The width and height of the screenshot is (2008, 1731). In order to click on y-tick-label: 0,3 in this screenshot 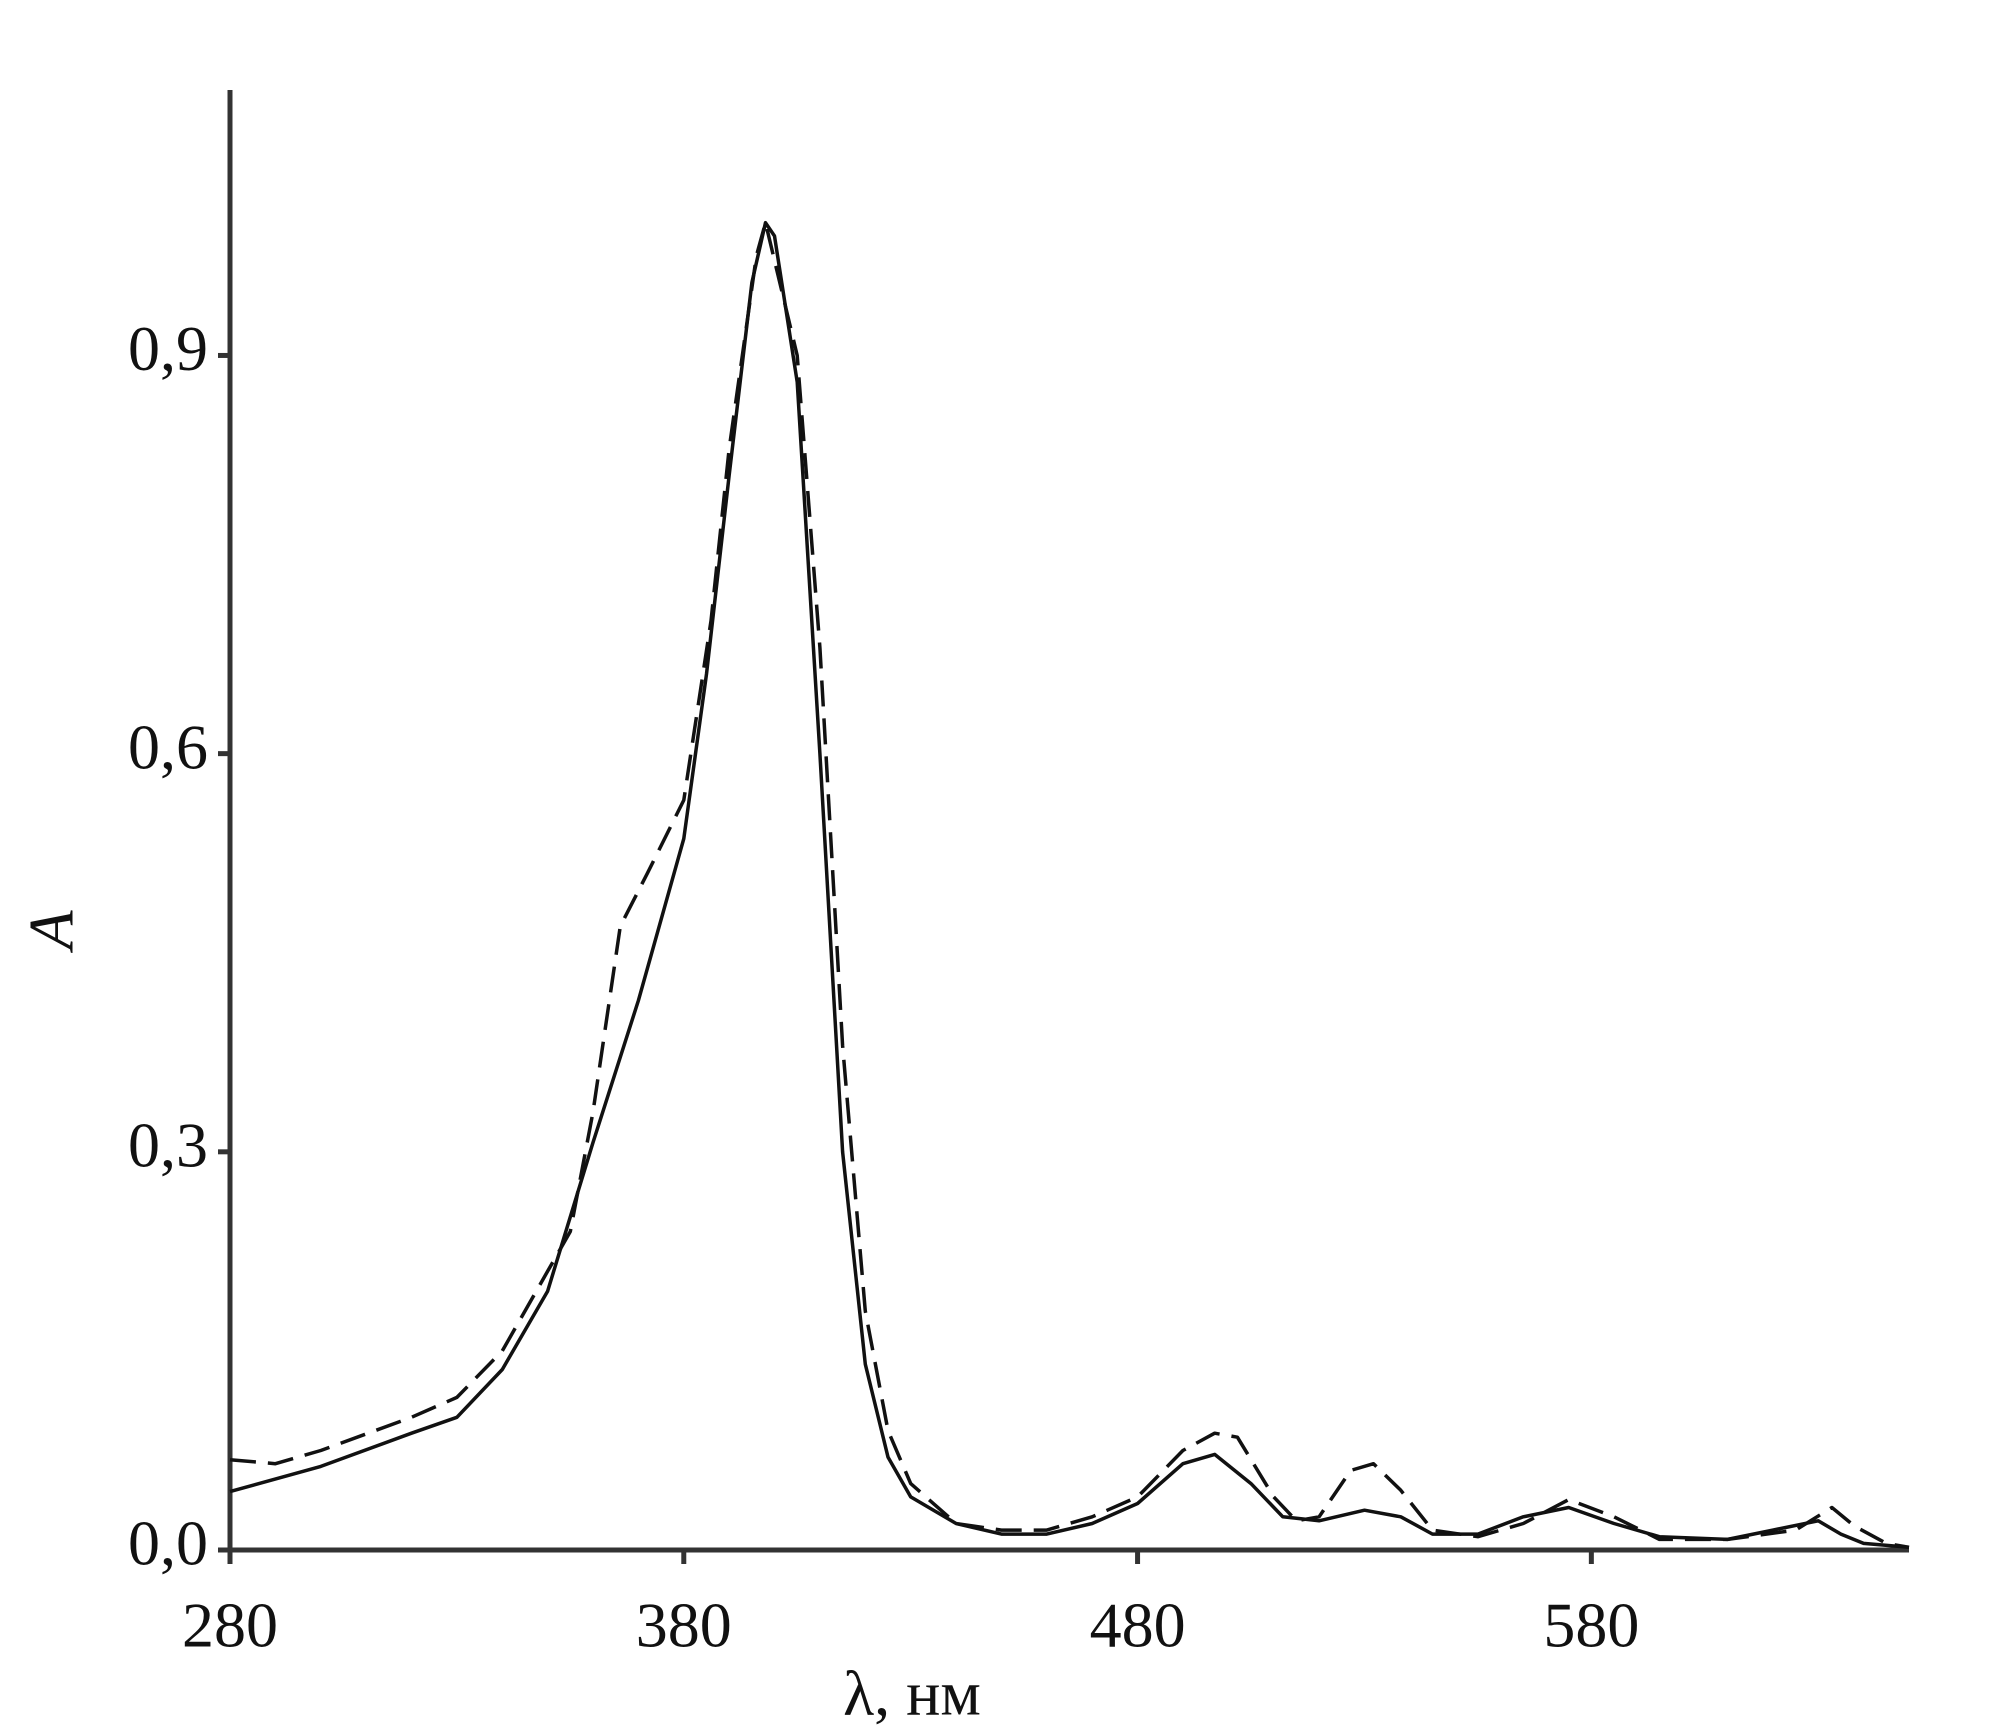, I will do `click(168, 1145)`.